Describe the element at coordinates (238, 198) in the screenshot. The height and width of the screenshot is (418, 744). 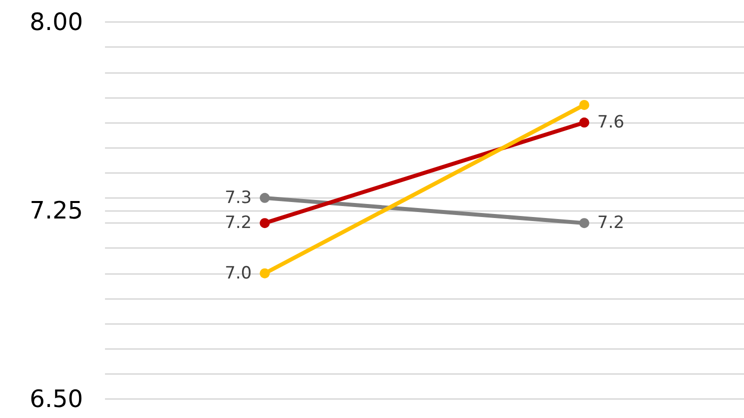
I see `data-label: 7.3` at that location.